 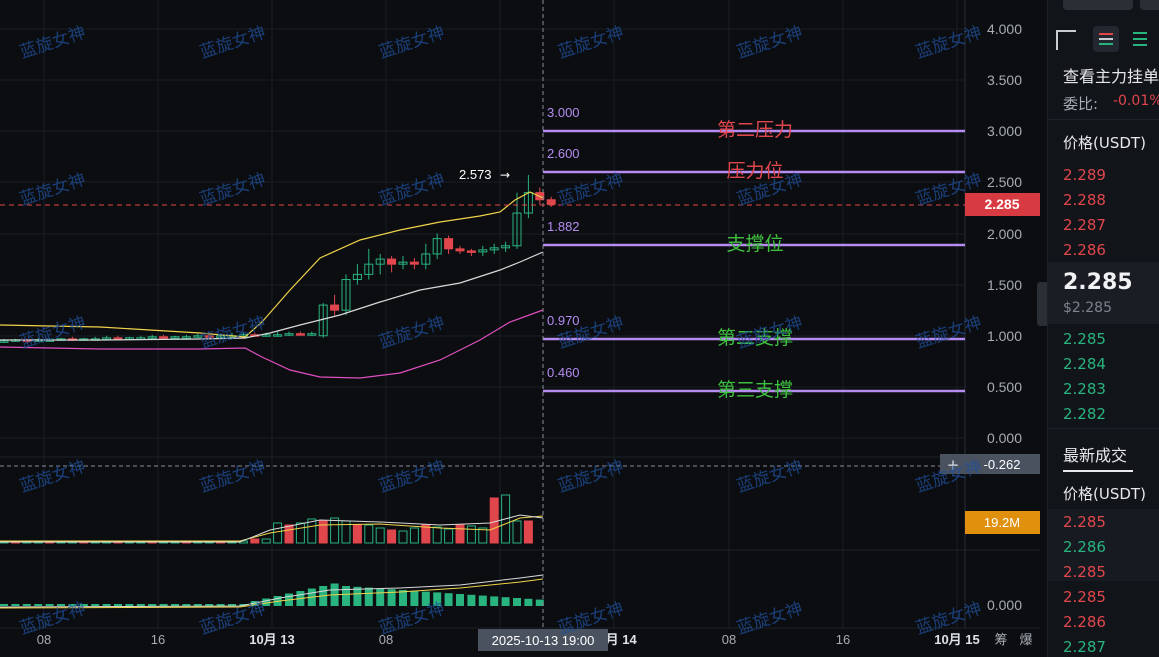 I want to click on time-tick: 10月 13, so click(x=272, y=639).